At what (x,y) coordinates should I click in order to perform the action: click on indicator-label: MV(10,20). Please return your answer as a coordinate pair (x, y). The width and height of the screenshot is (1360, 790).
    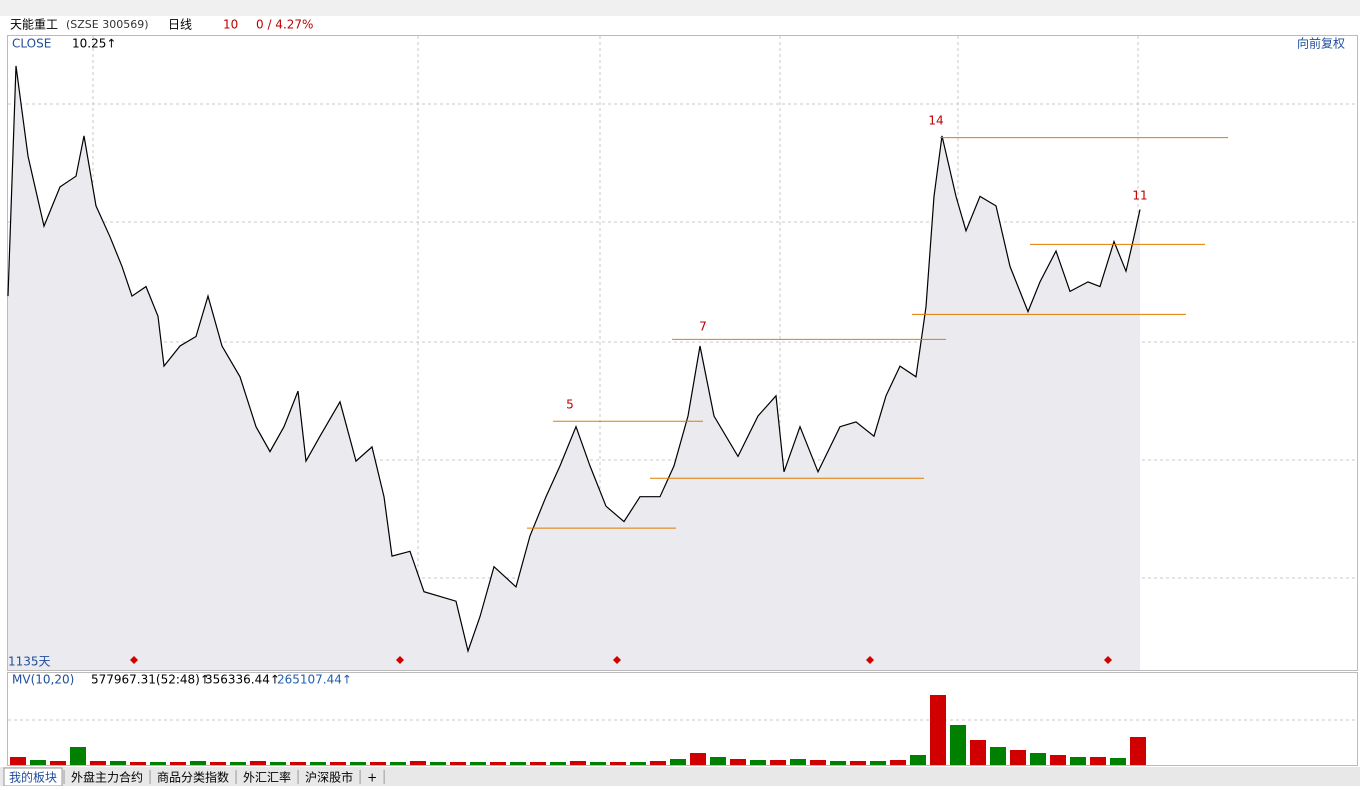
    Looking at the image, I should click on (43, 680).